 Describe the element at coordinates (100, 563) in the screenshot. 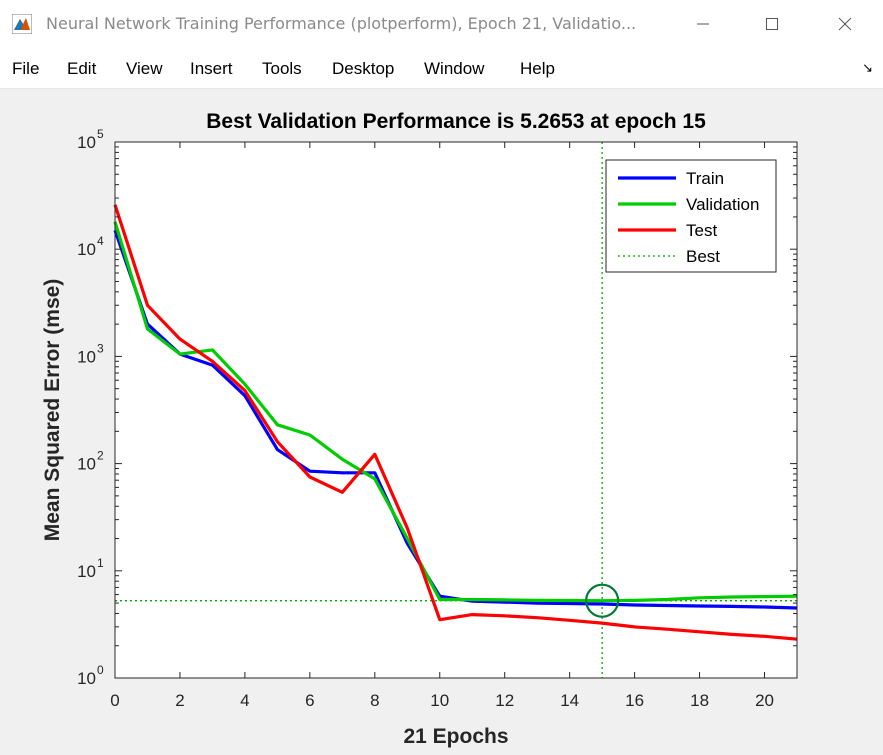

I see `y-tick-exponent: 1` at that location.